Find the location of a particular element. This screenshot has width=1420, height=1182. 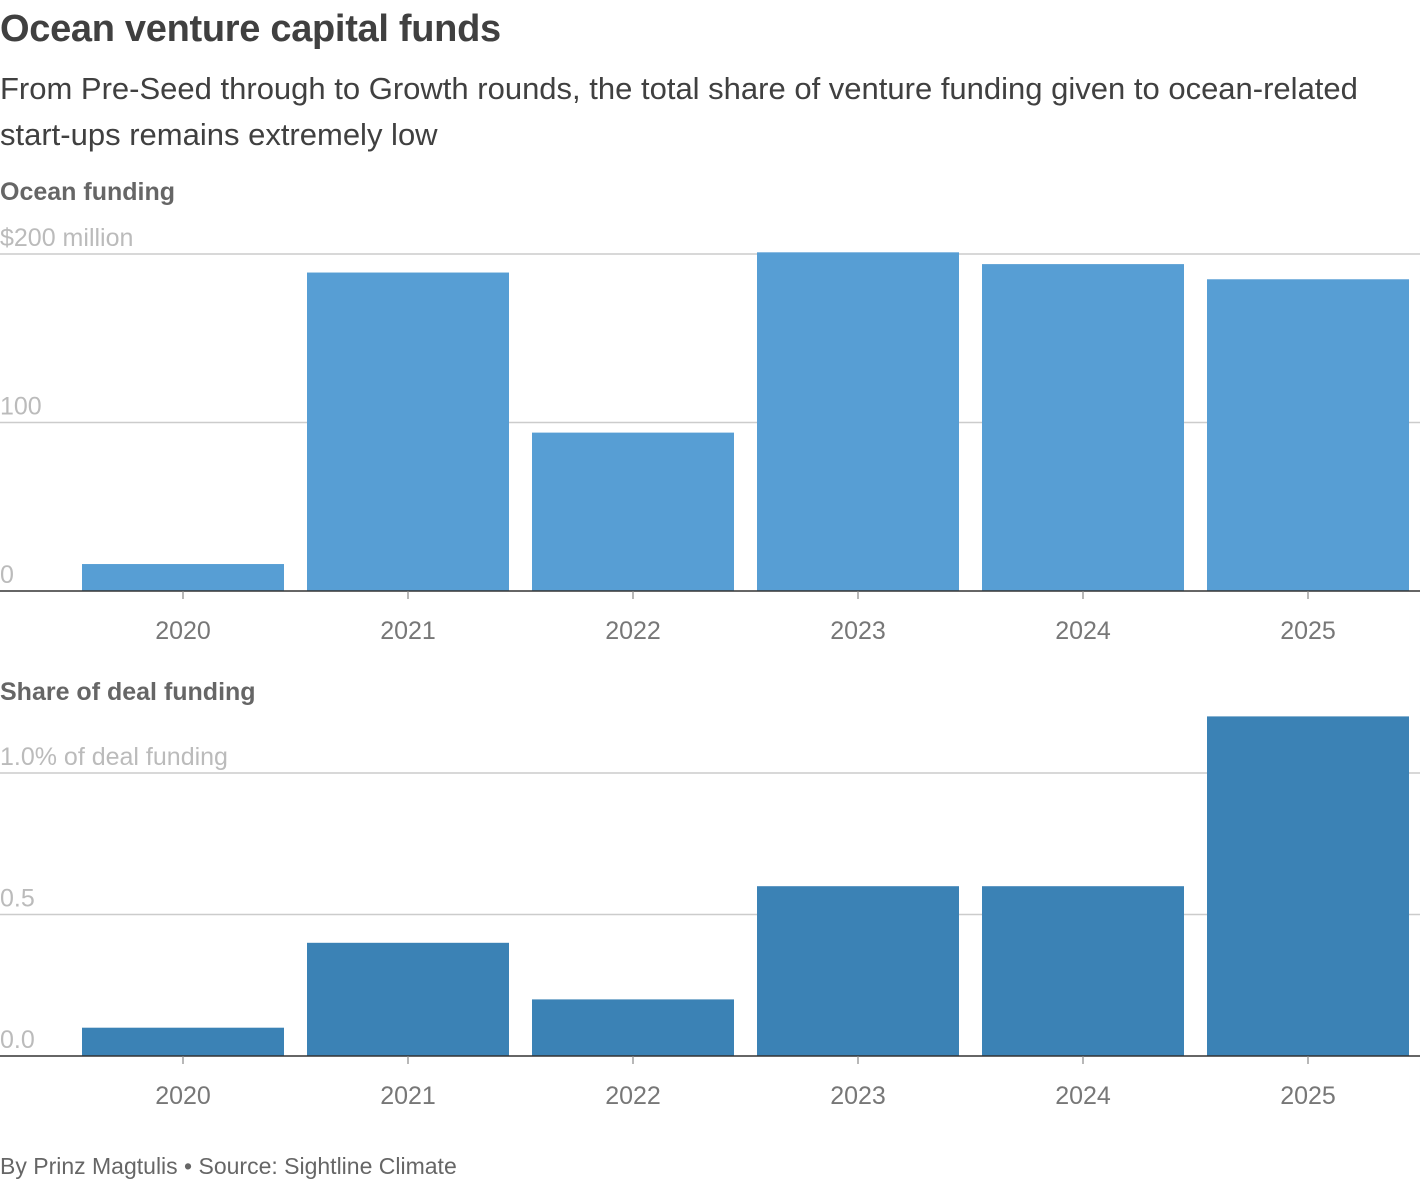

ocean-funding-y-tick-label: $200 million is located at coordinates (66, 238).